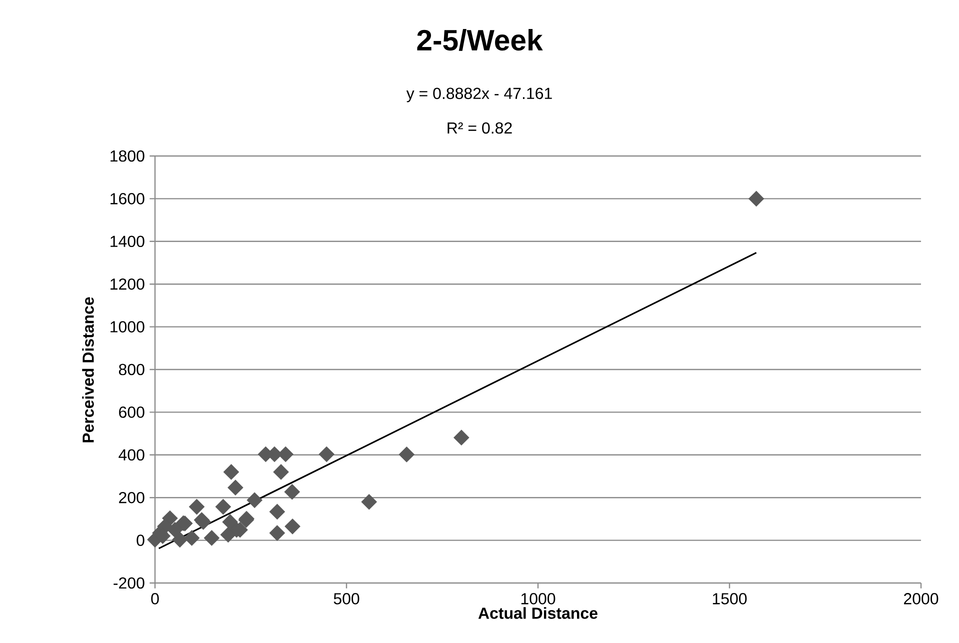 Image resolution: width=959 pixels, height=643 pixels. I want to click on y-tick-label: 1800, so click(127, 156).